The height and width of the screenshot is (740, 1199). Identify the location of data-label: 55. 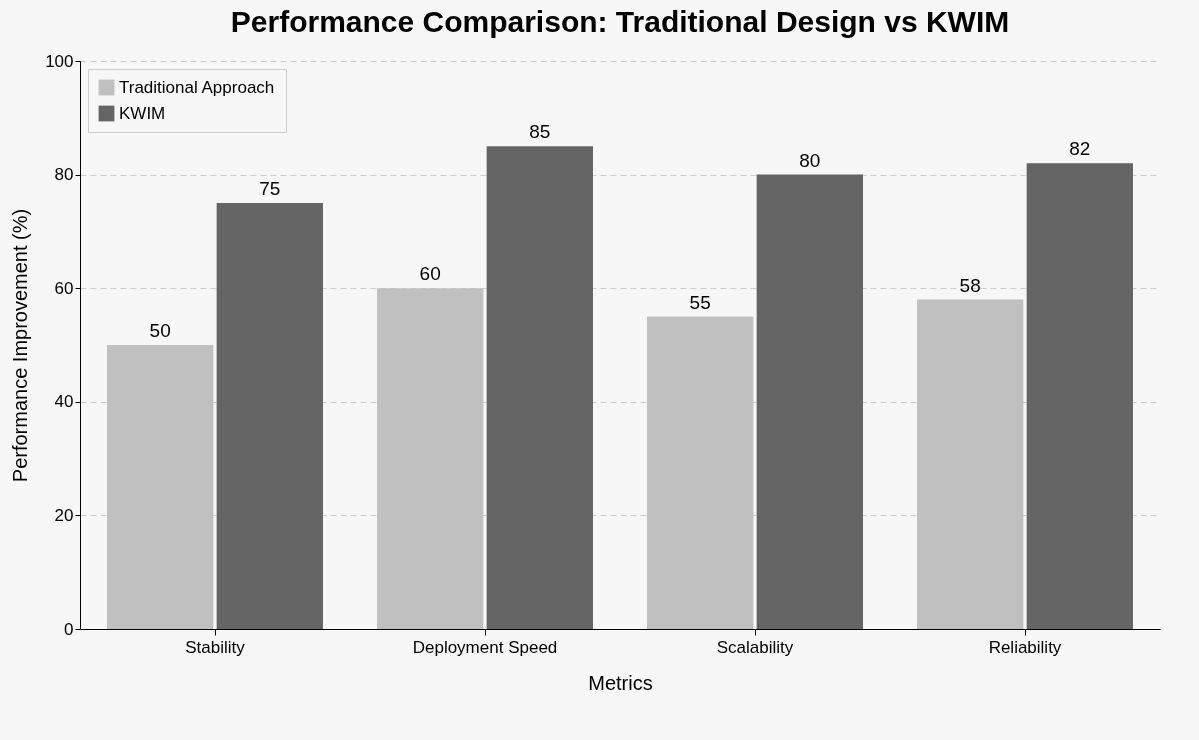
(700, 302).